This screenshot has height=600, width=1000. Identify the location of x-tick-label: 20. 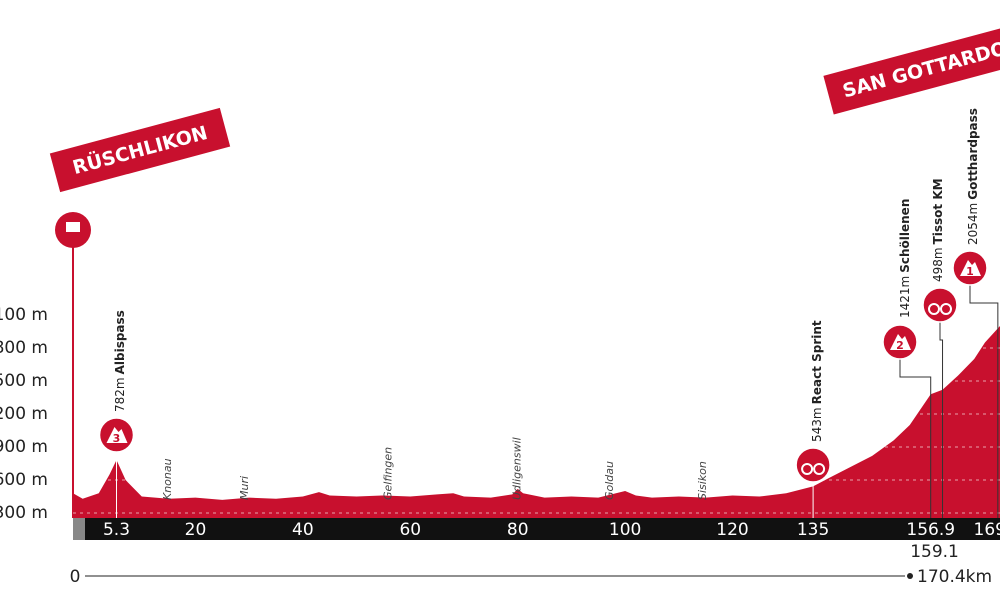
(196, 530).